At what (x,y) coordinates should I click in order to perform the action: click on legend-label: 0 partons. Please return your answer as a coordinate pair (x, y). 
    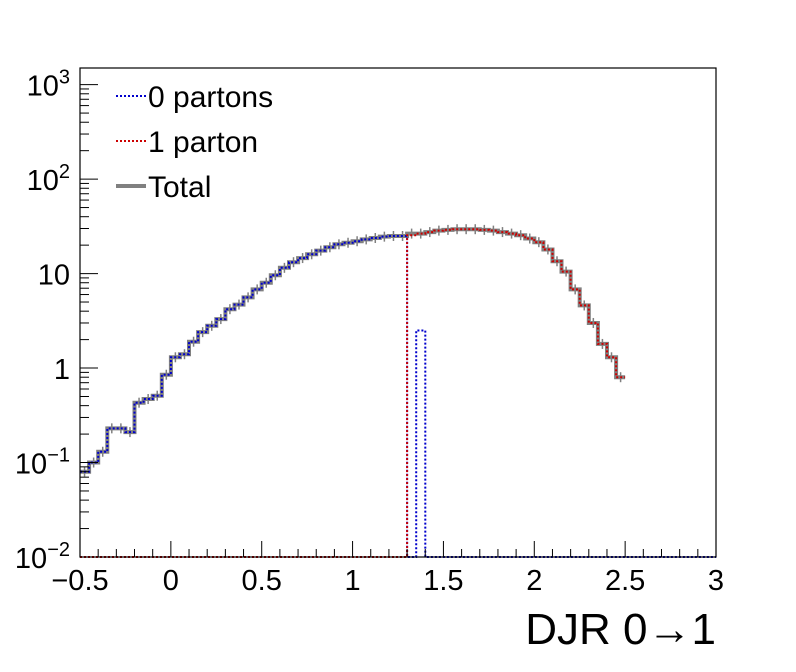
    Looking at the image, I should click on (210, 97).